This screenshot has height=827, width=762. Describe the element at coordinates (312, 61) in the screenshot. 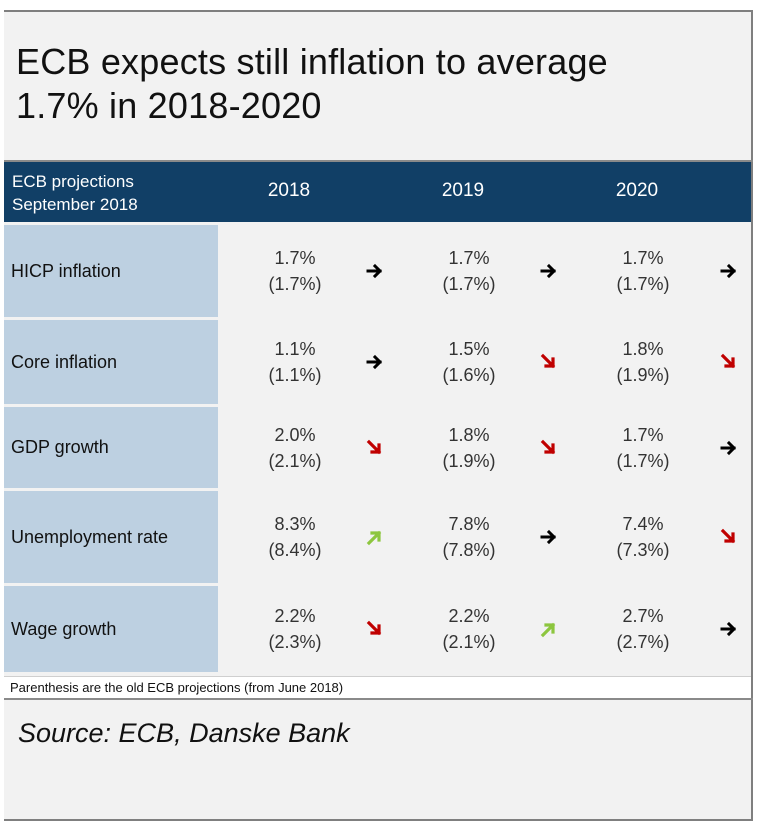

I see `title-line-1: ECB expects still inflation to average` at that location.